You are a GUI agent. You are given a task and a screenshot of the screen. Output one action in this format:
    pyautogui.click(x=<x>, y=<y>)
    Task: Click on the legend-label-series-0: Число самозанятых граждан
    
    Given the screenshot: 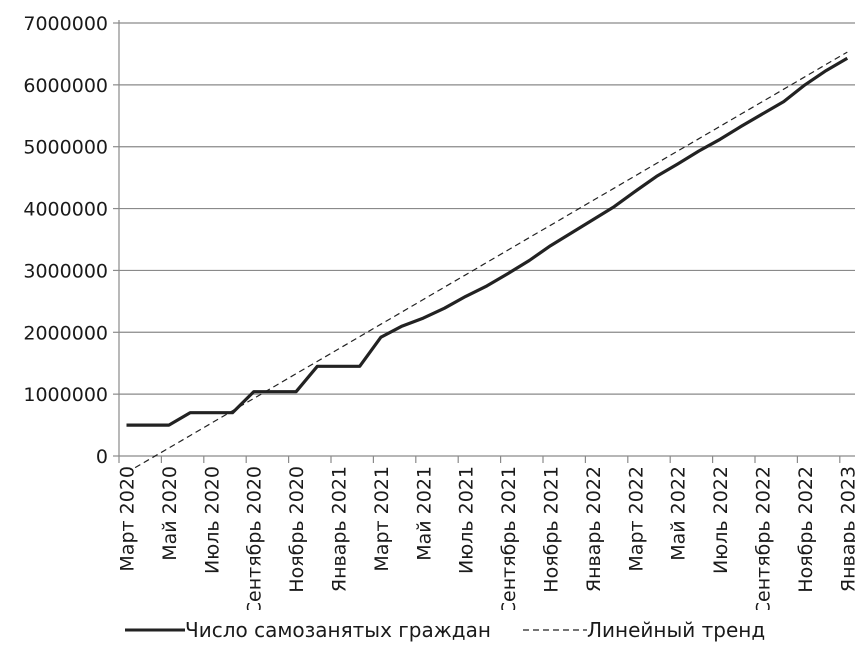 What is the action you would take?
    pyautogui.click(x=338, y=630)
    